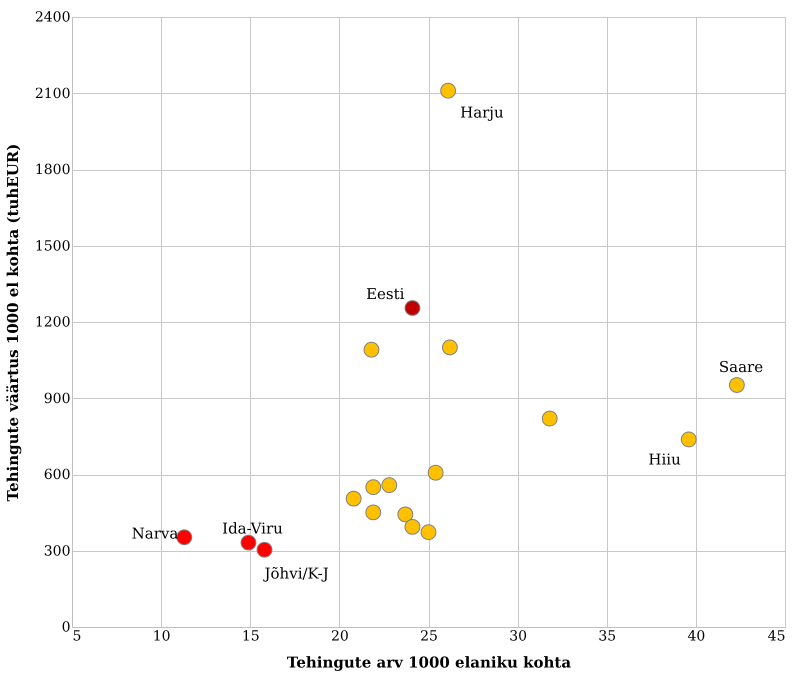  What do you see at coordinates (161, 636) in the screenshot?
I see `x-tick-label: 10` at bounding box center [161, 636].